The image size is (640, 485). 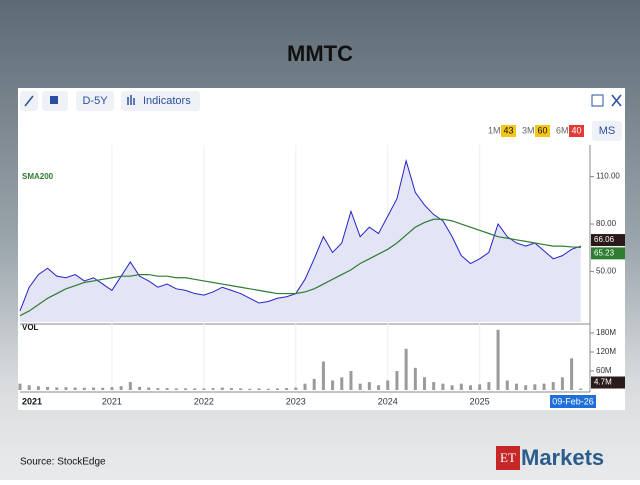 What do you see at coordinates (606, 223) in the screenshot?
I see `y-tick-label: 80.00` at bounding box center [606, 223].